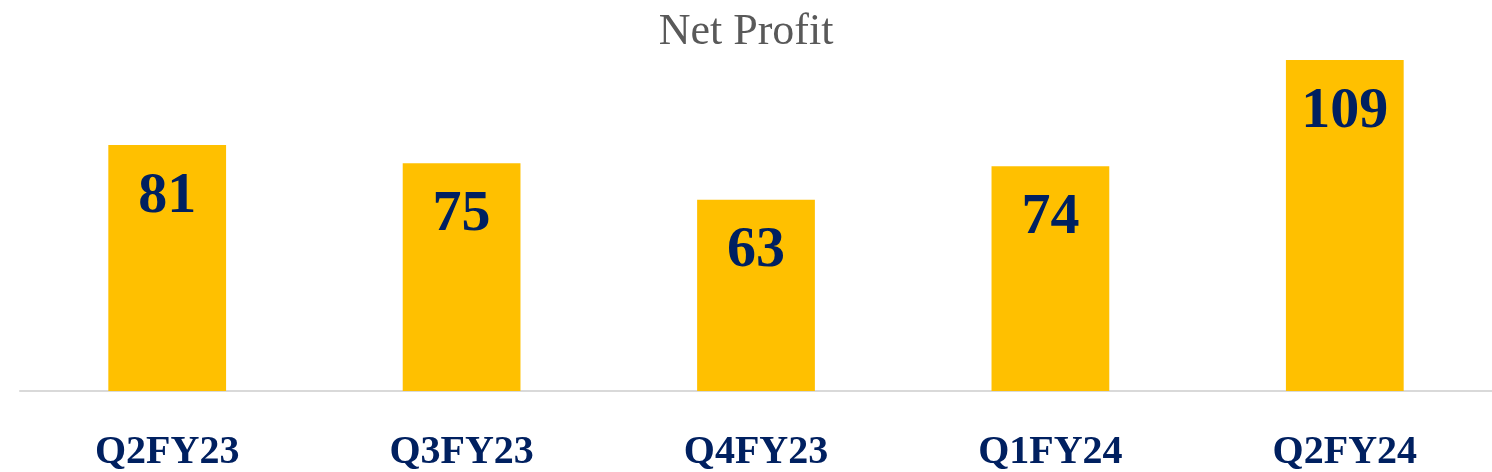  I want to click on x-tick-label: Q2FY24, so click(1345, 449).